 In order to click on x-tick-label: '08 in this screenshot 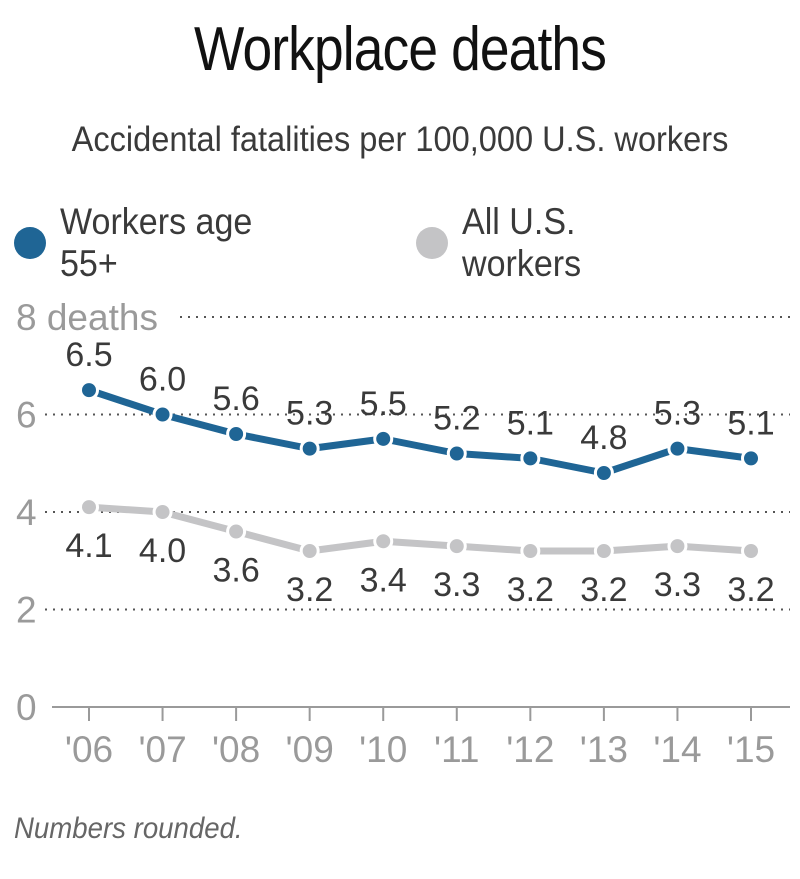, I will do `click(236, 749)`.